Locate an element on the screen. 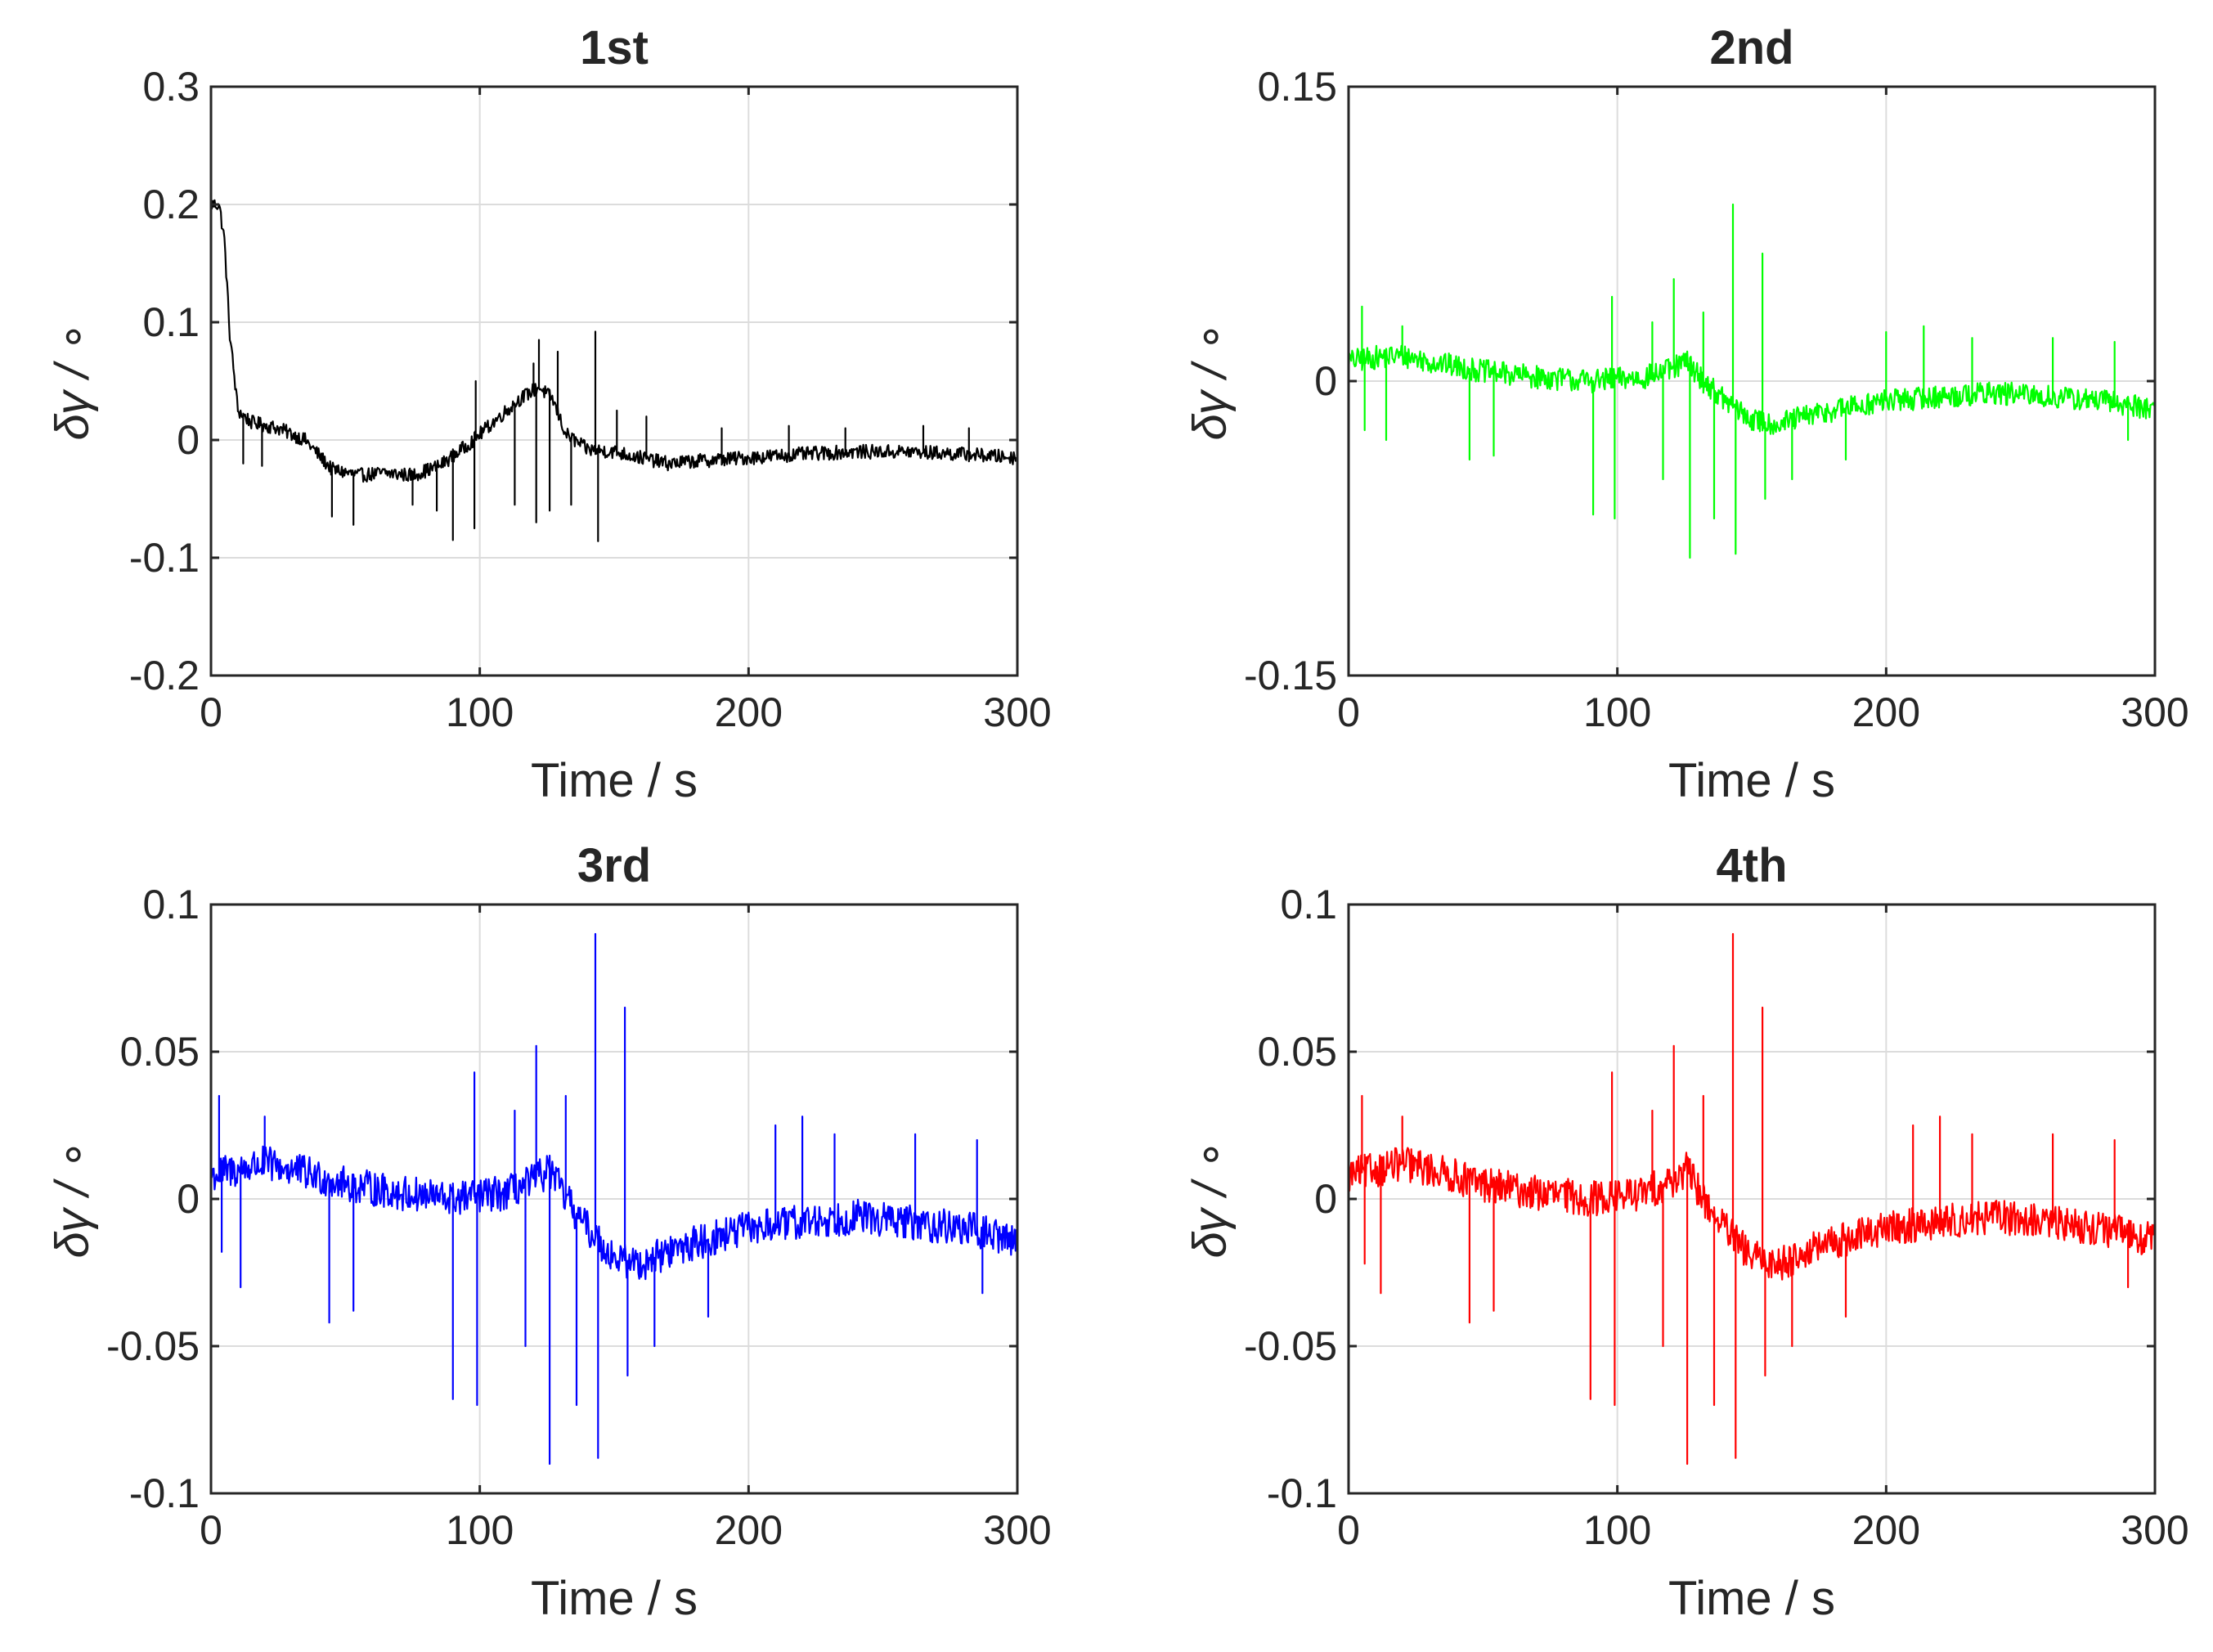 This screenshot has height=1652, width=2213. chart-title: 4th is located at coordinates (1753, 865).